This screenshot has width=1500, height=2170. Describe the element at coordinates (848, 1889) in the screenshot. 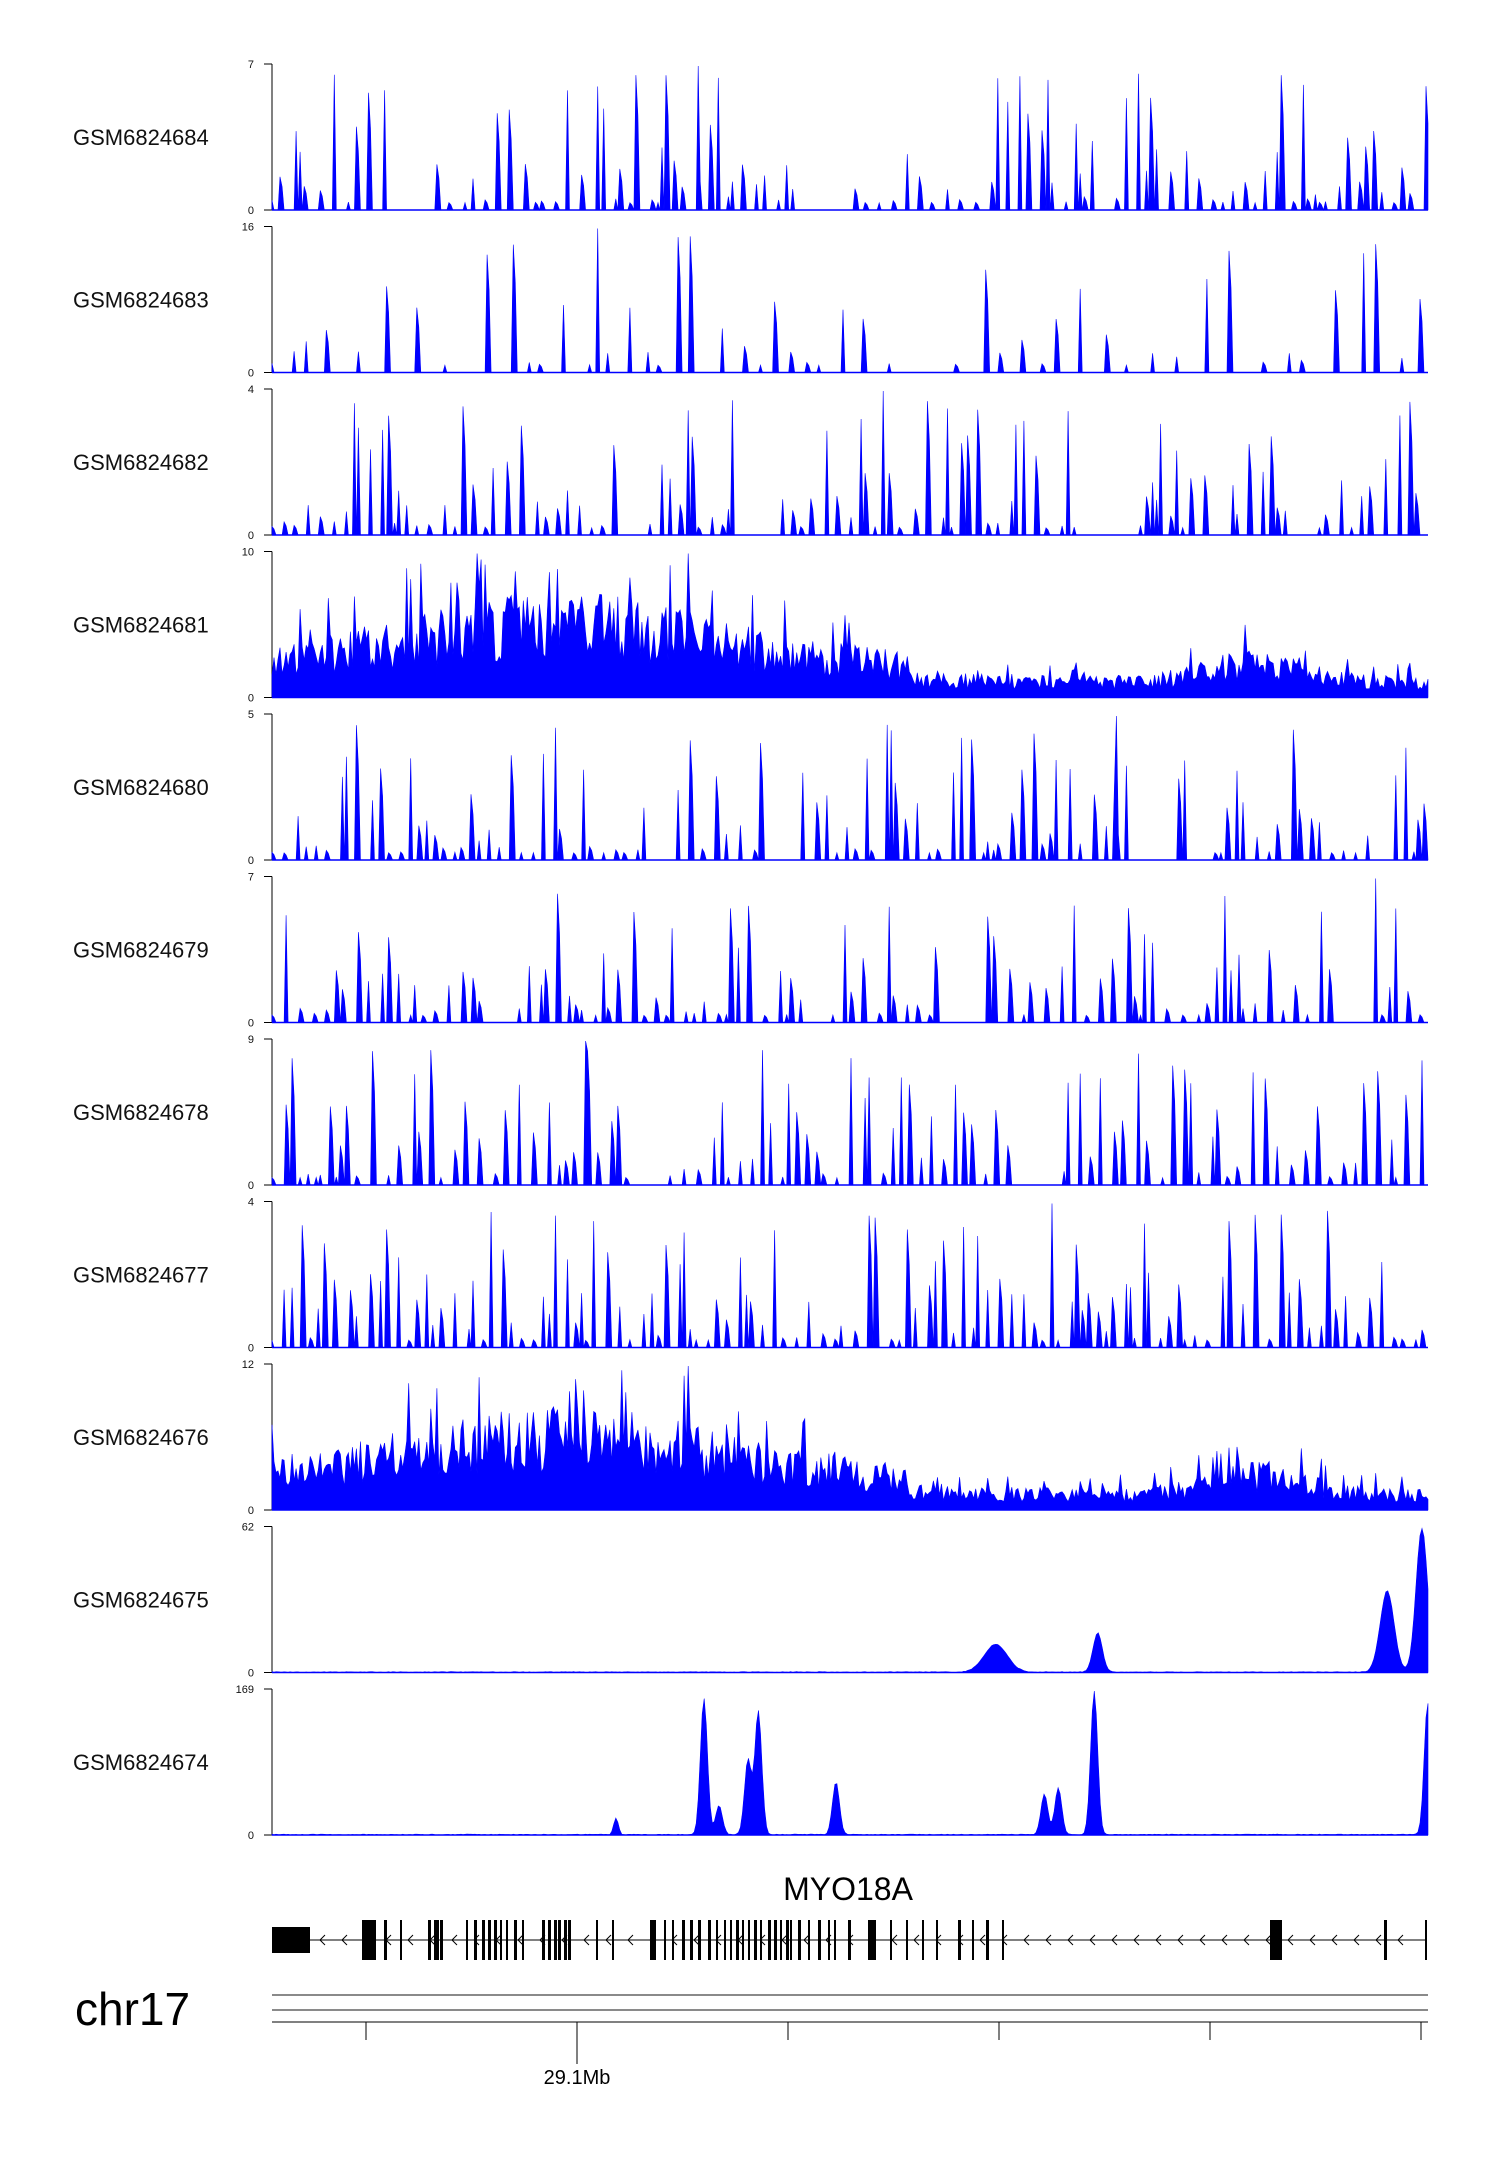

I see `gene-name-label: MYO18A` at that location.